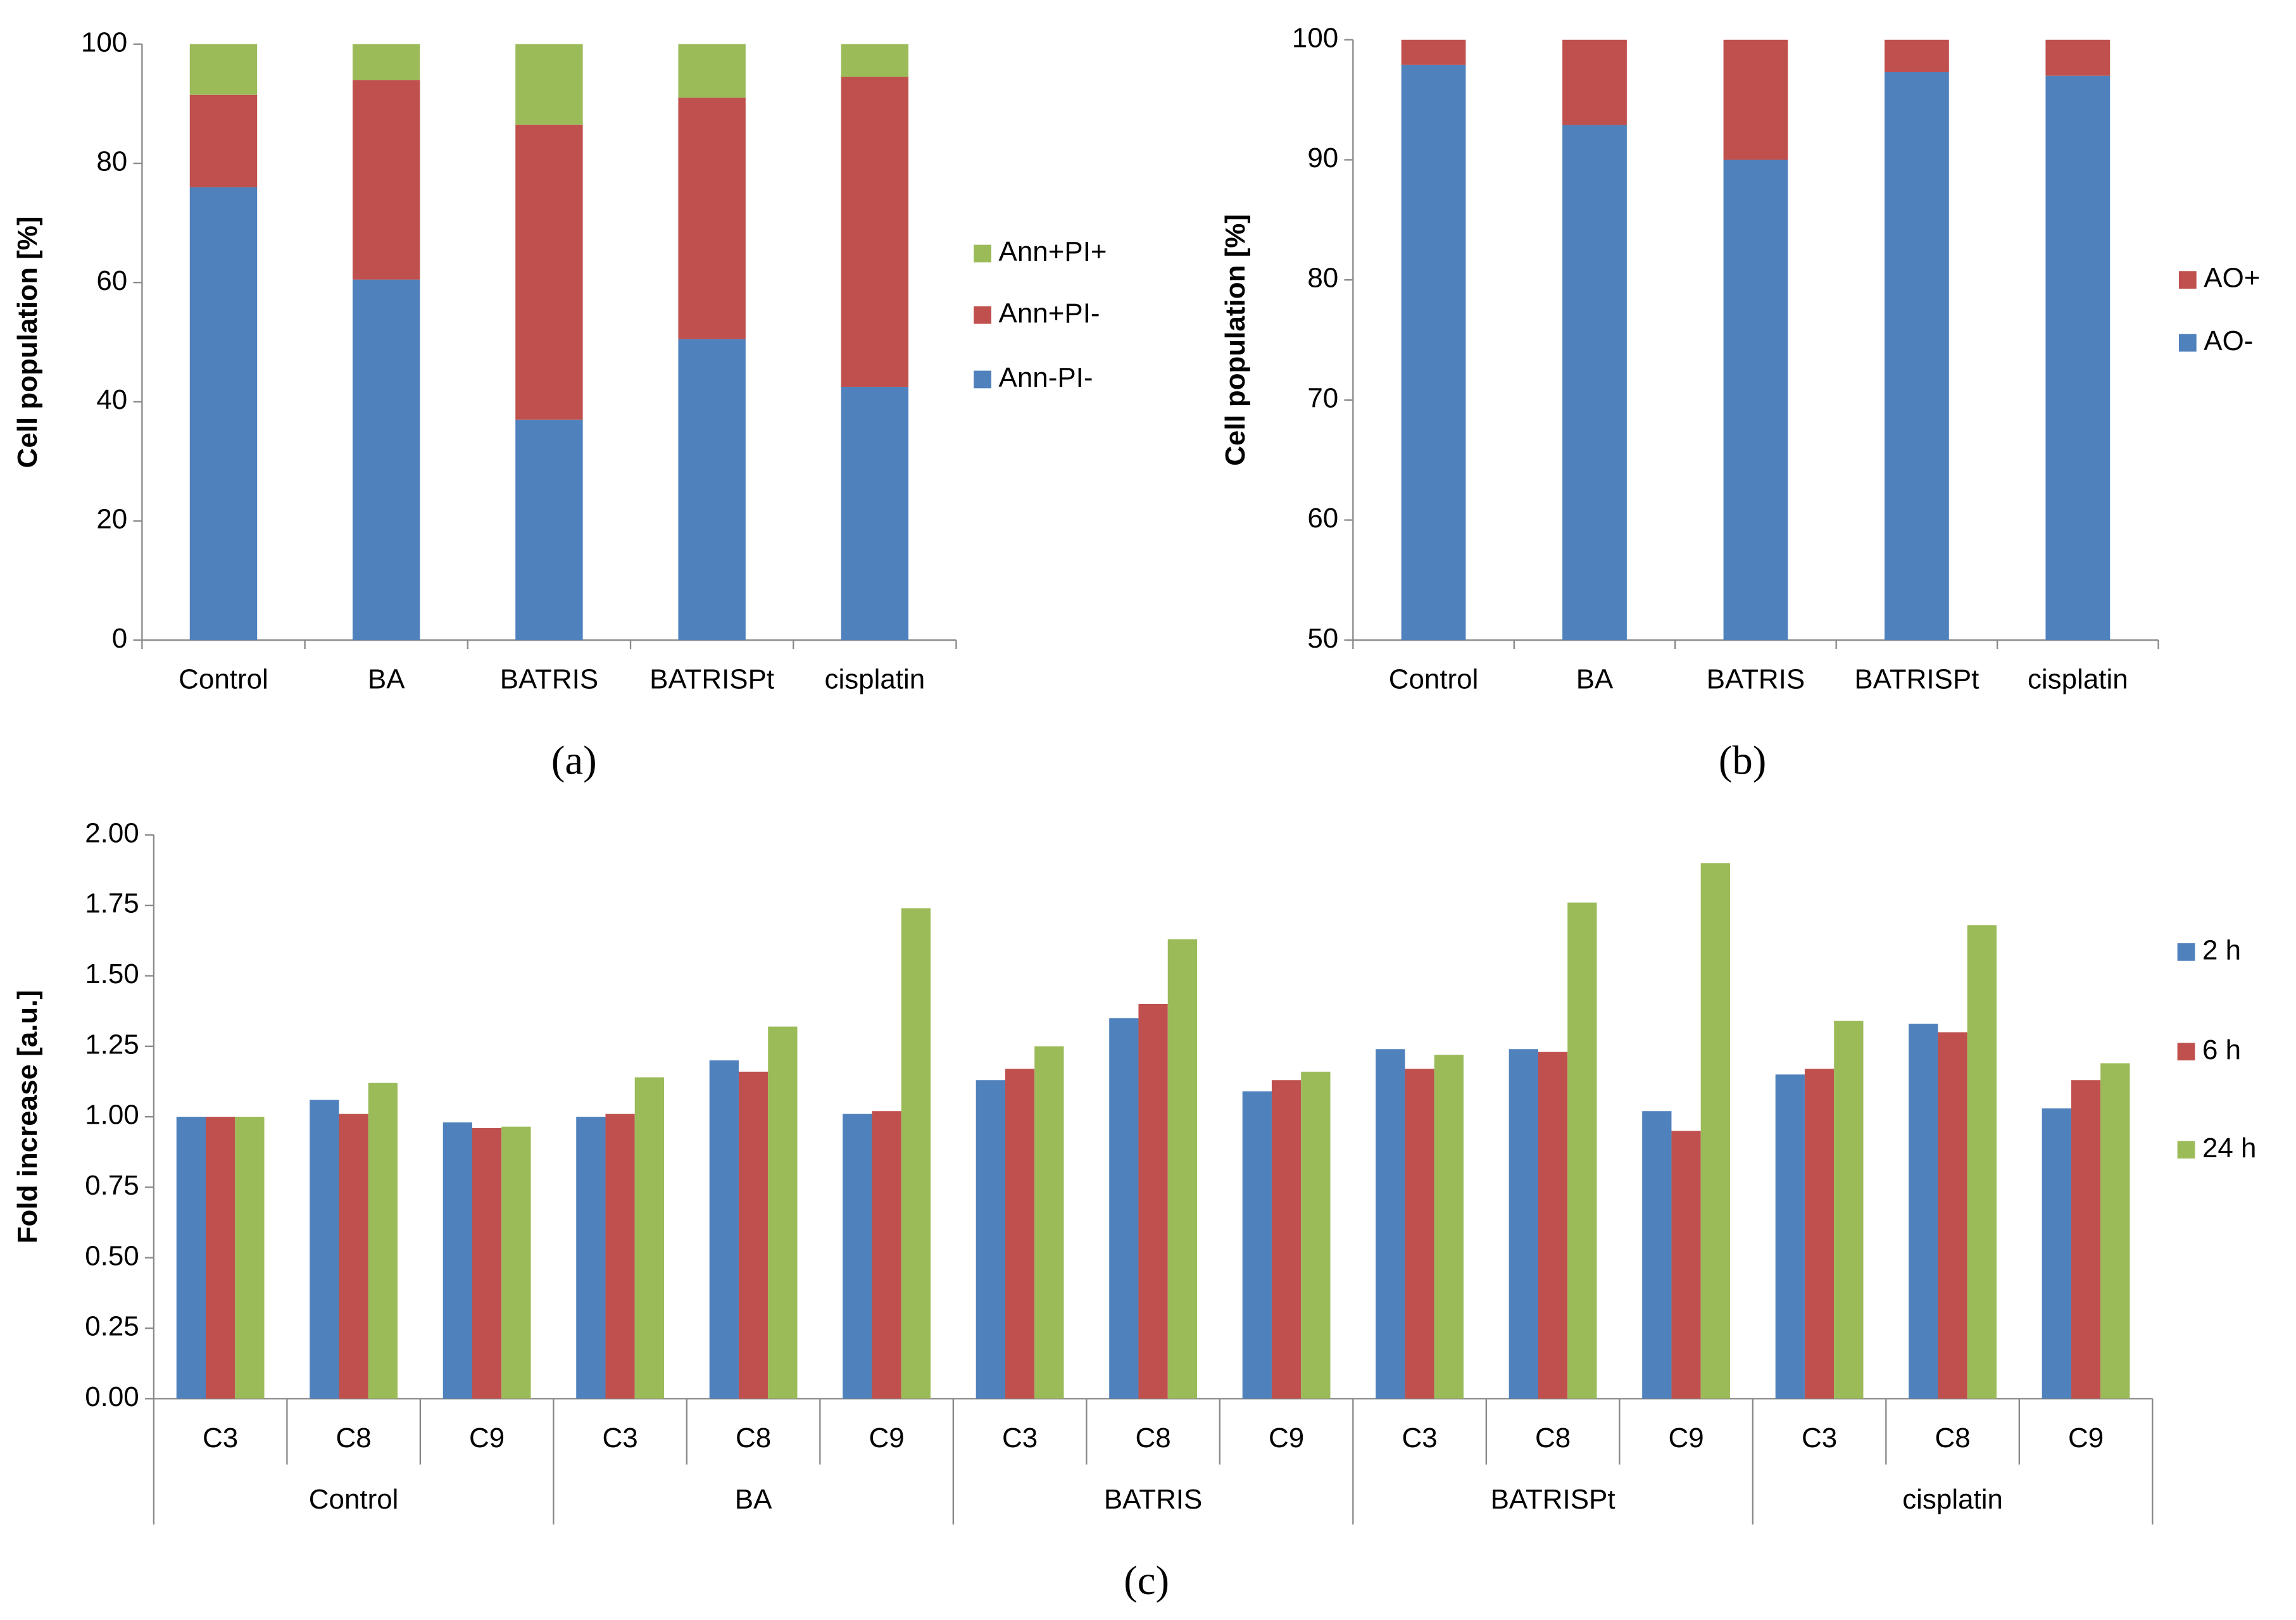  I want to click on group-label: BA, so click(753, 1499).